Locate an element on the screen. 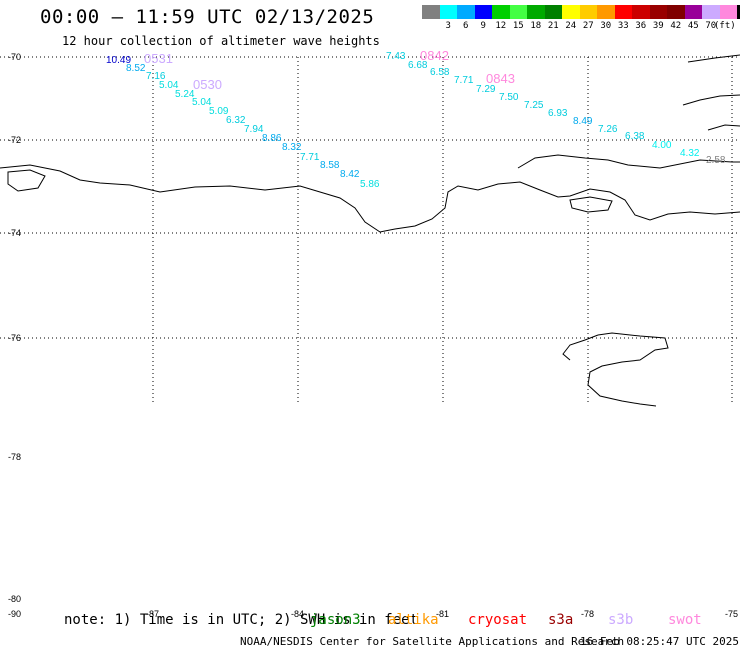 This screenshot has width=740, height=650. legend-tick: 33 is located at coordinates (623, 26).